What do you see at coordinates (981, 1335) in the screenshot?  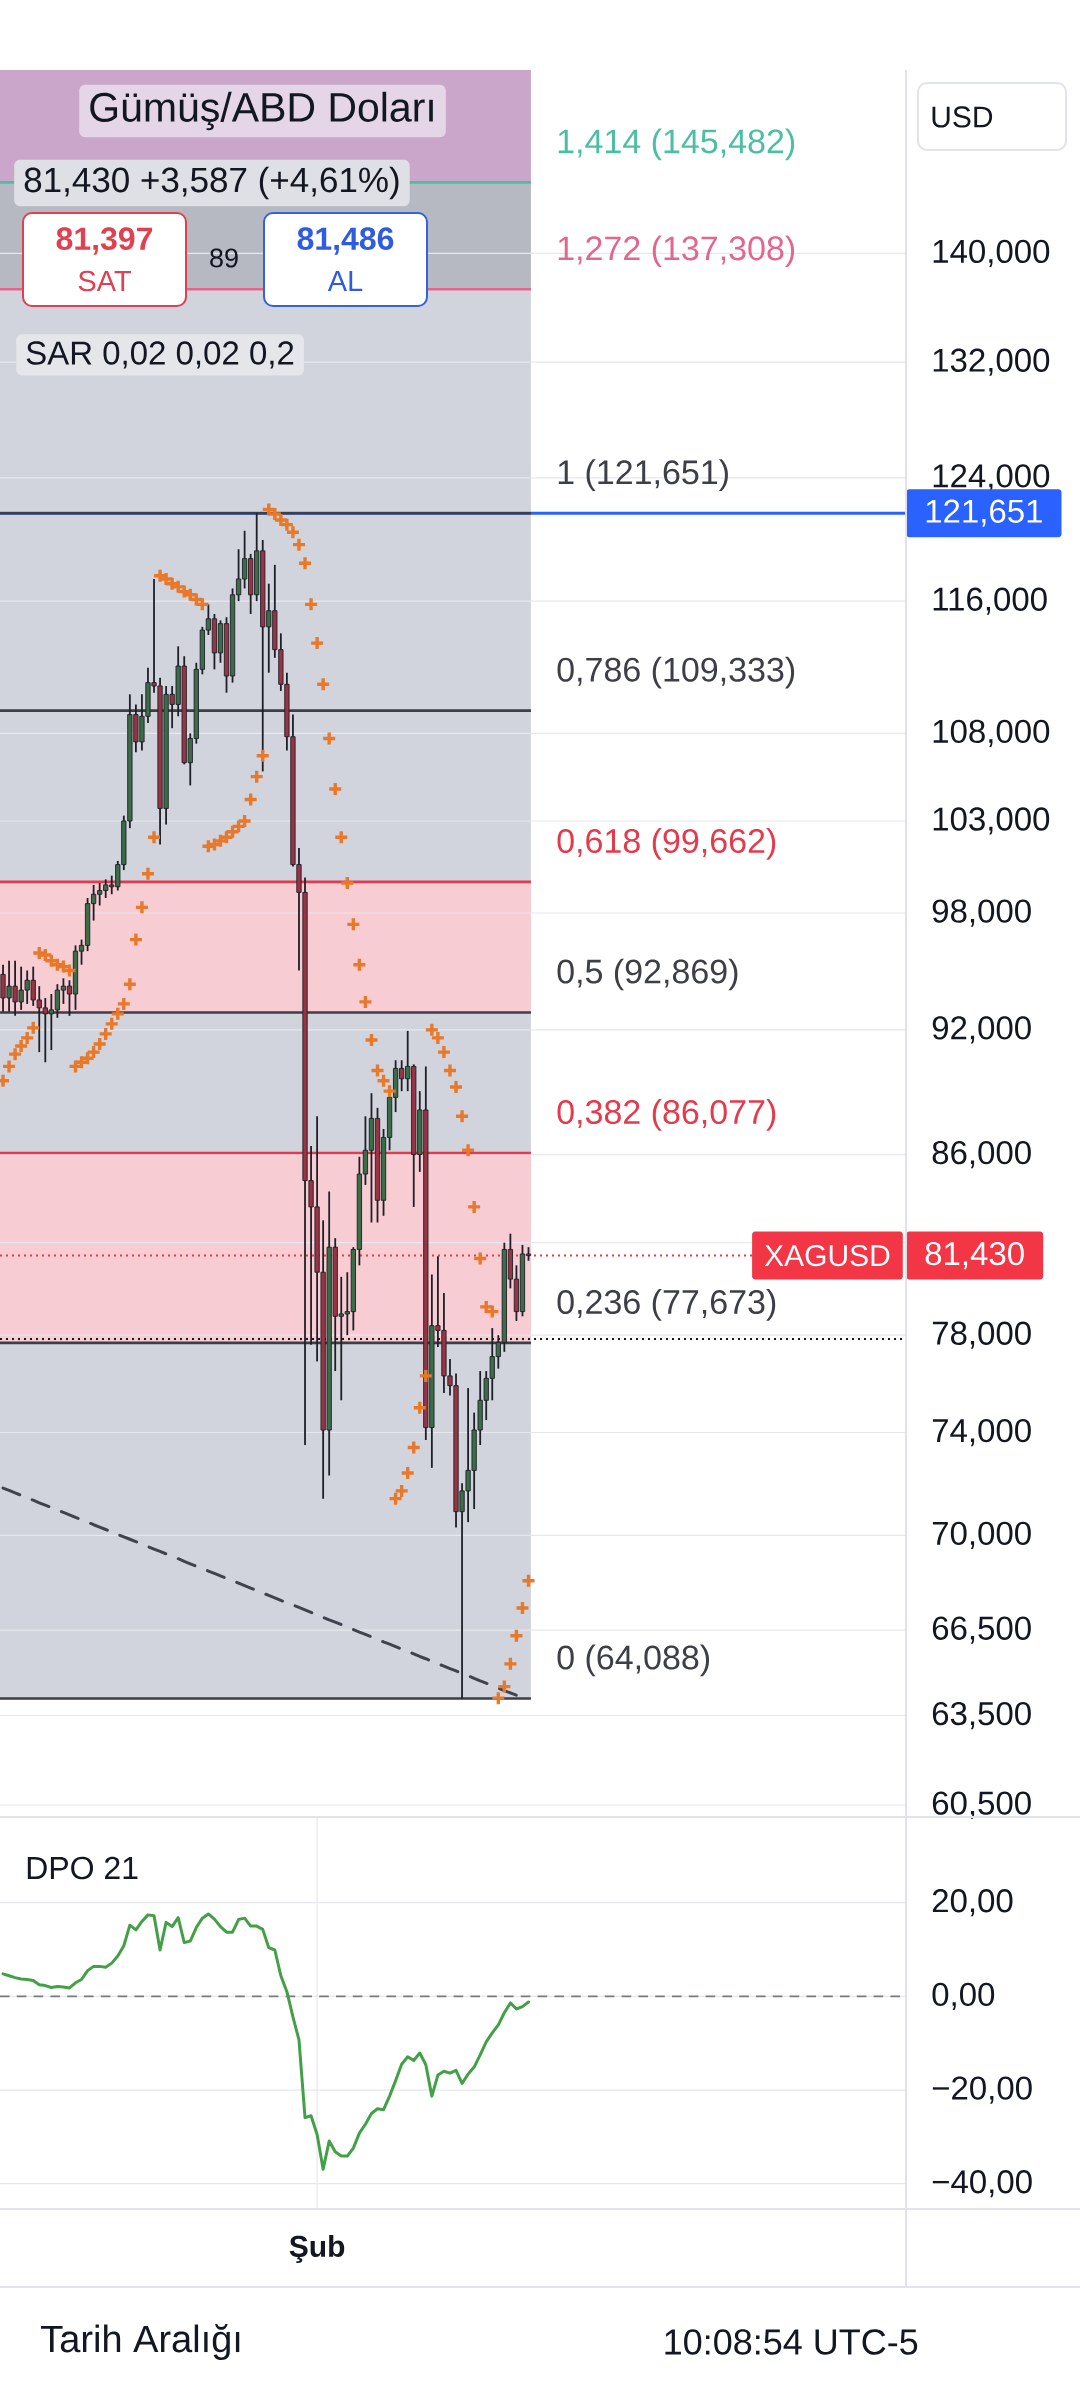 I see `y-tick-label: 78,000` at bounding box center [981, 1335].